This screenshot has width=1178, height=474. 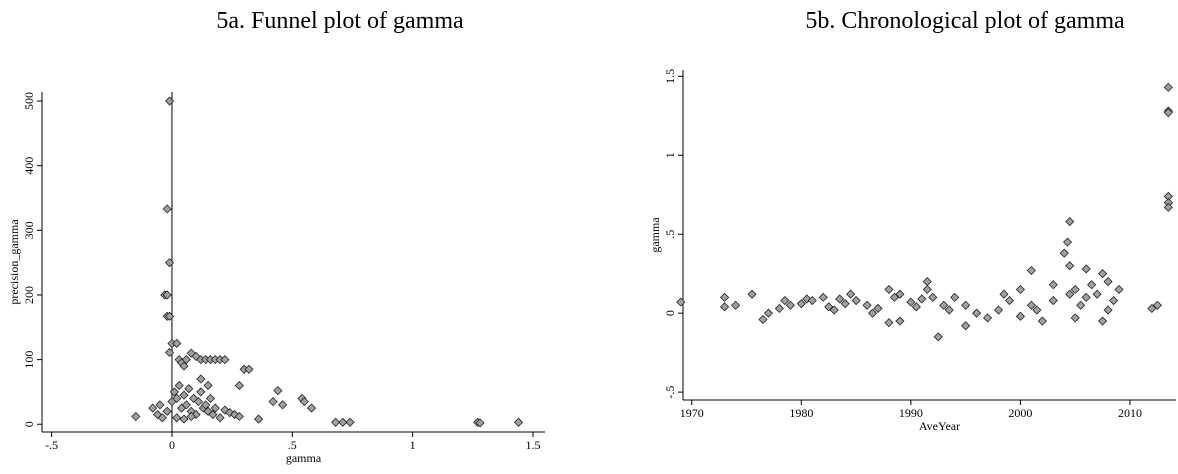 I want to click on chart-title: 5b. Chronological plot of gamma, so click(x=965, y=21).